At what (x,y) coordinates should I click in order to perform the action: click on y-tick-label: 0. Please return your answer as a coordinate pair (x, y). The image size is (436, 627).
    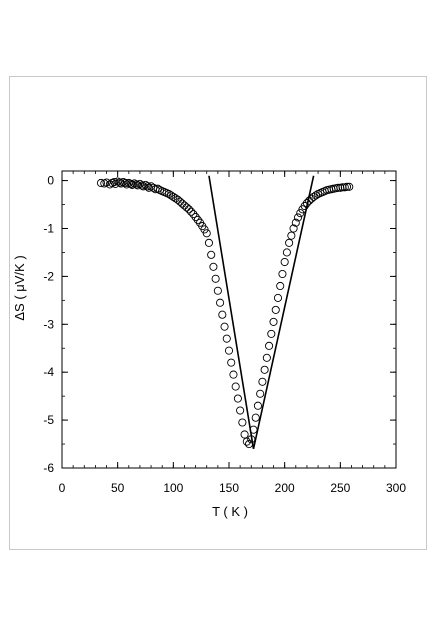
    Looking at the image, I should click on (50, 181).